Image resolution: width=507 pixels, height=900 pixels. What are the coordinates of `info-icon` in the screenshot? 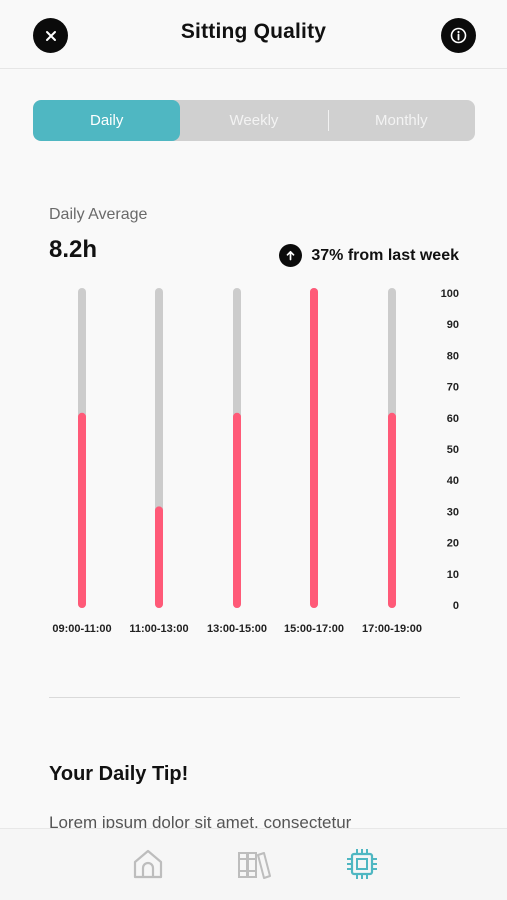 It's located at (458, 35).